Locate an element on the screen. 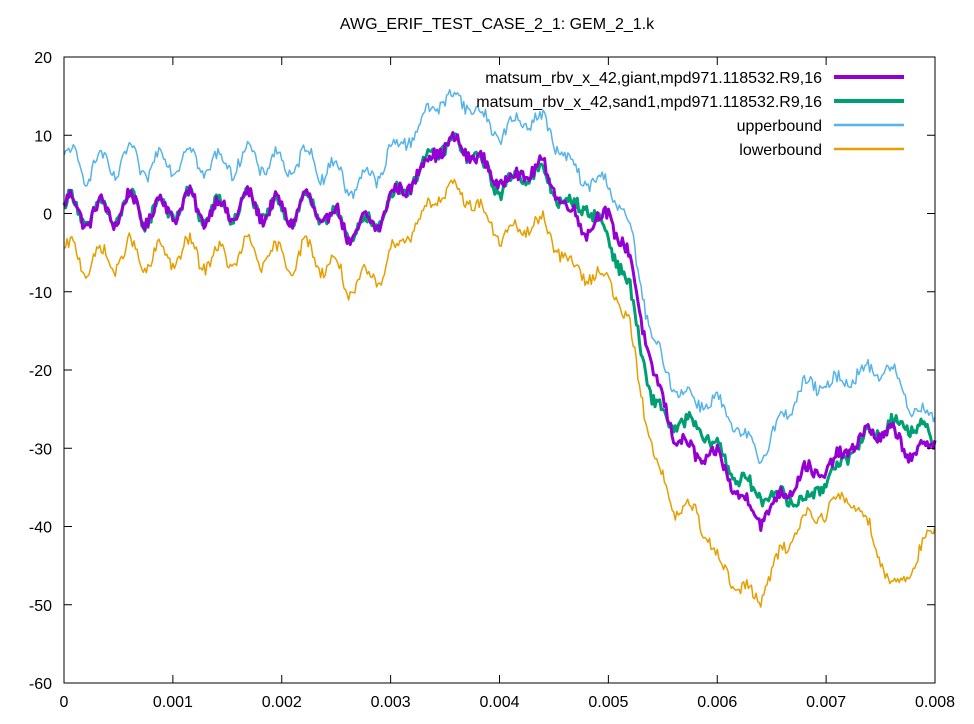 This screenshot has width=974, height=724. x-tick-label: 0 is located at coordinates (64, 702).